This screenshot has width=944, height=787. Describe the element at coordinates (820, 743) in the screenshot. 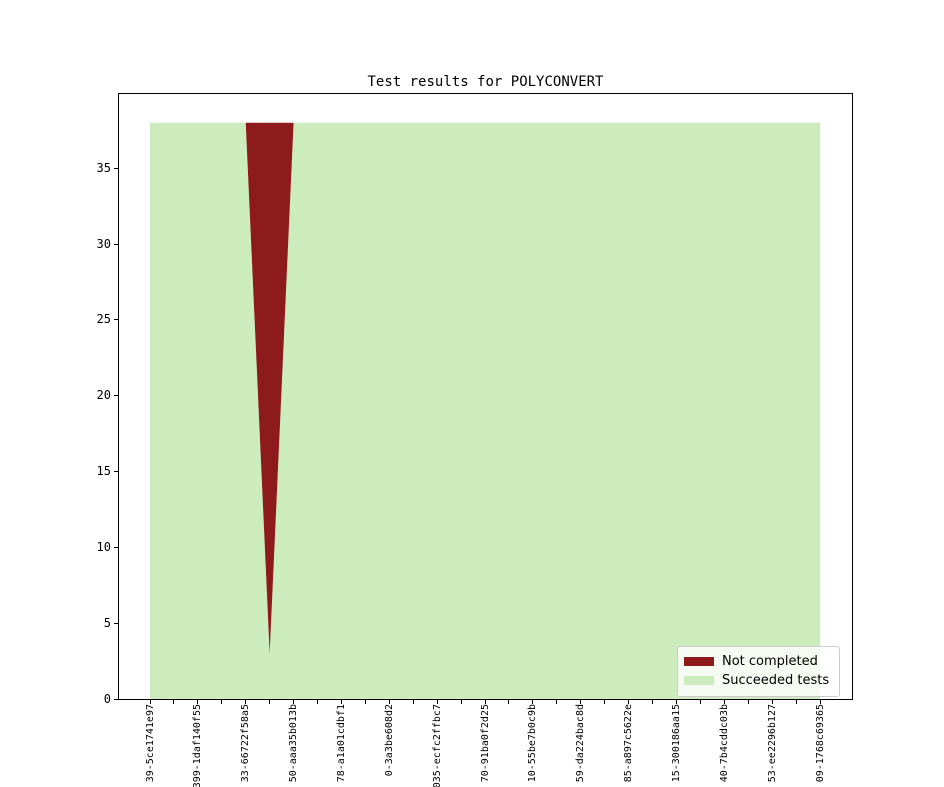

I see `x-tick-label: 09-1768c69365` at that location.